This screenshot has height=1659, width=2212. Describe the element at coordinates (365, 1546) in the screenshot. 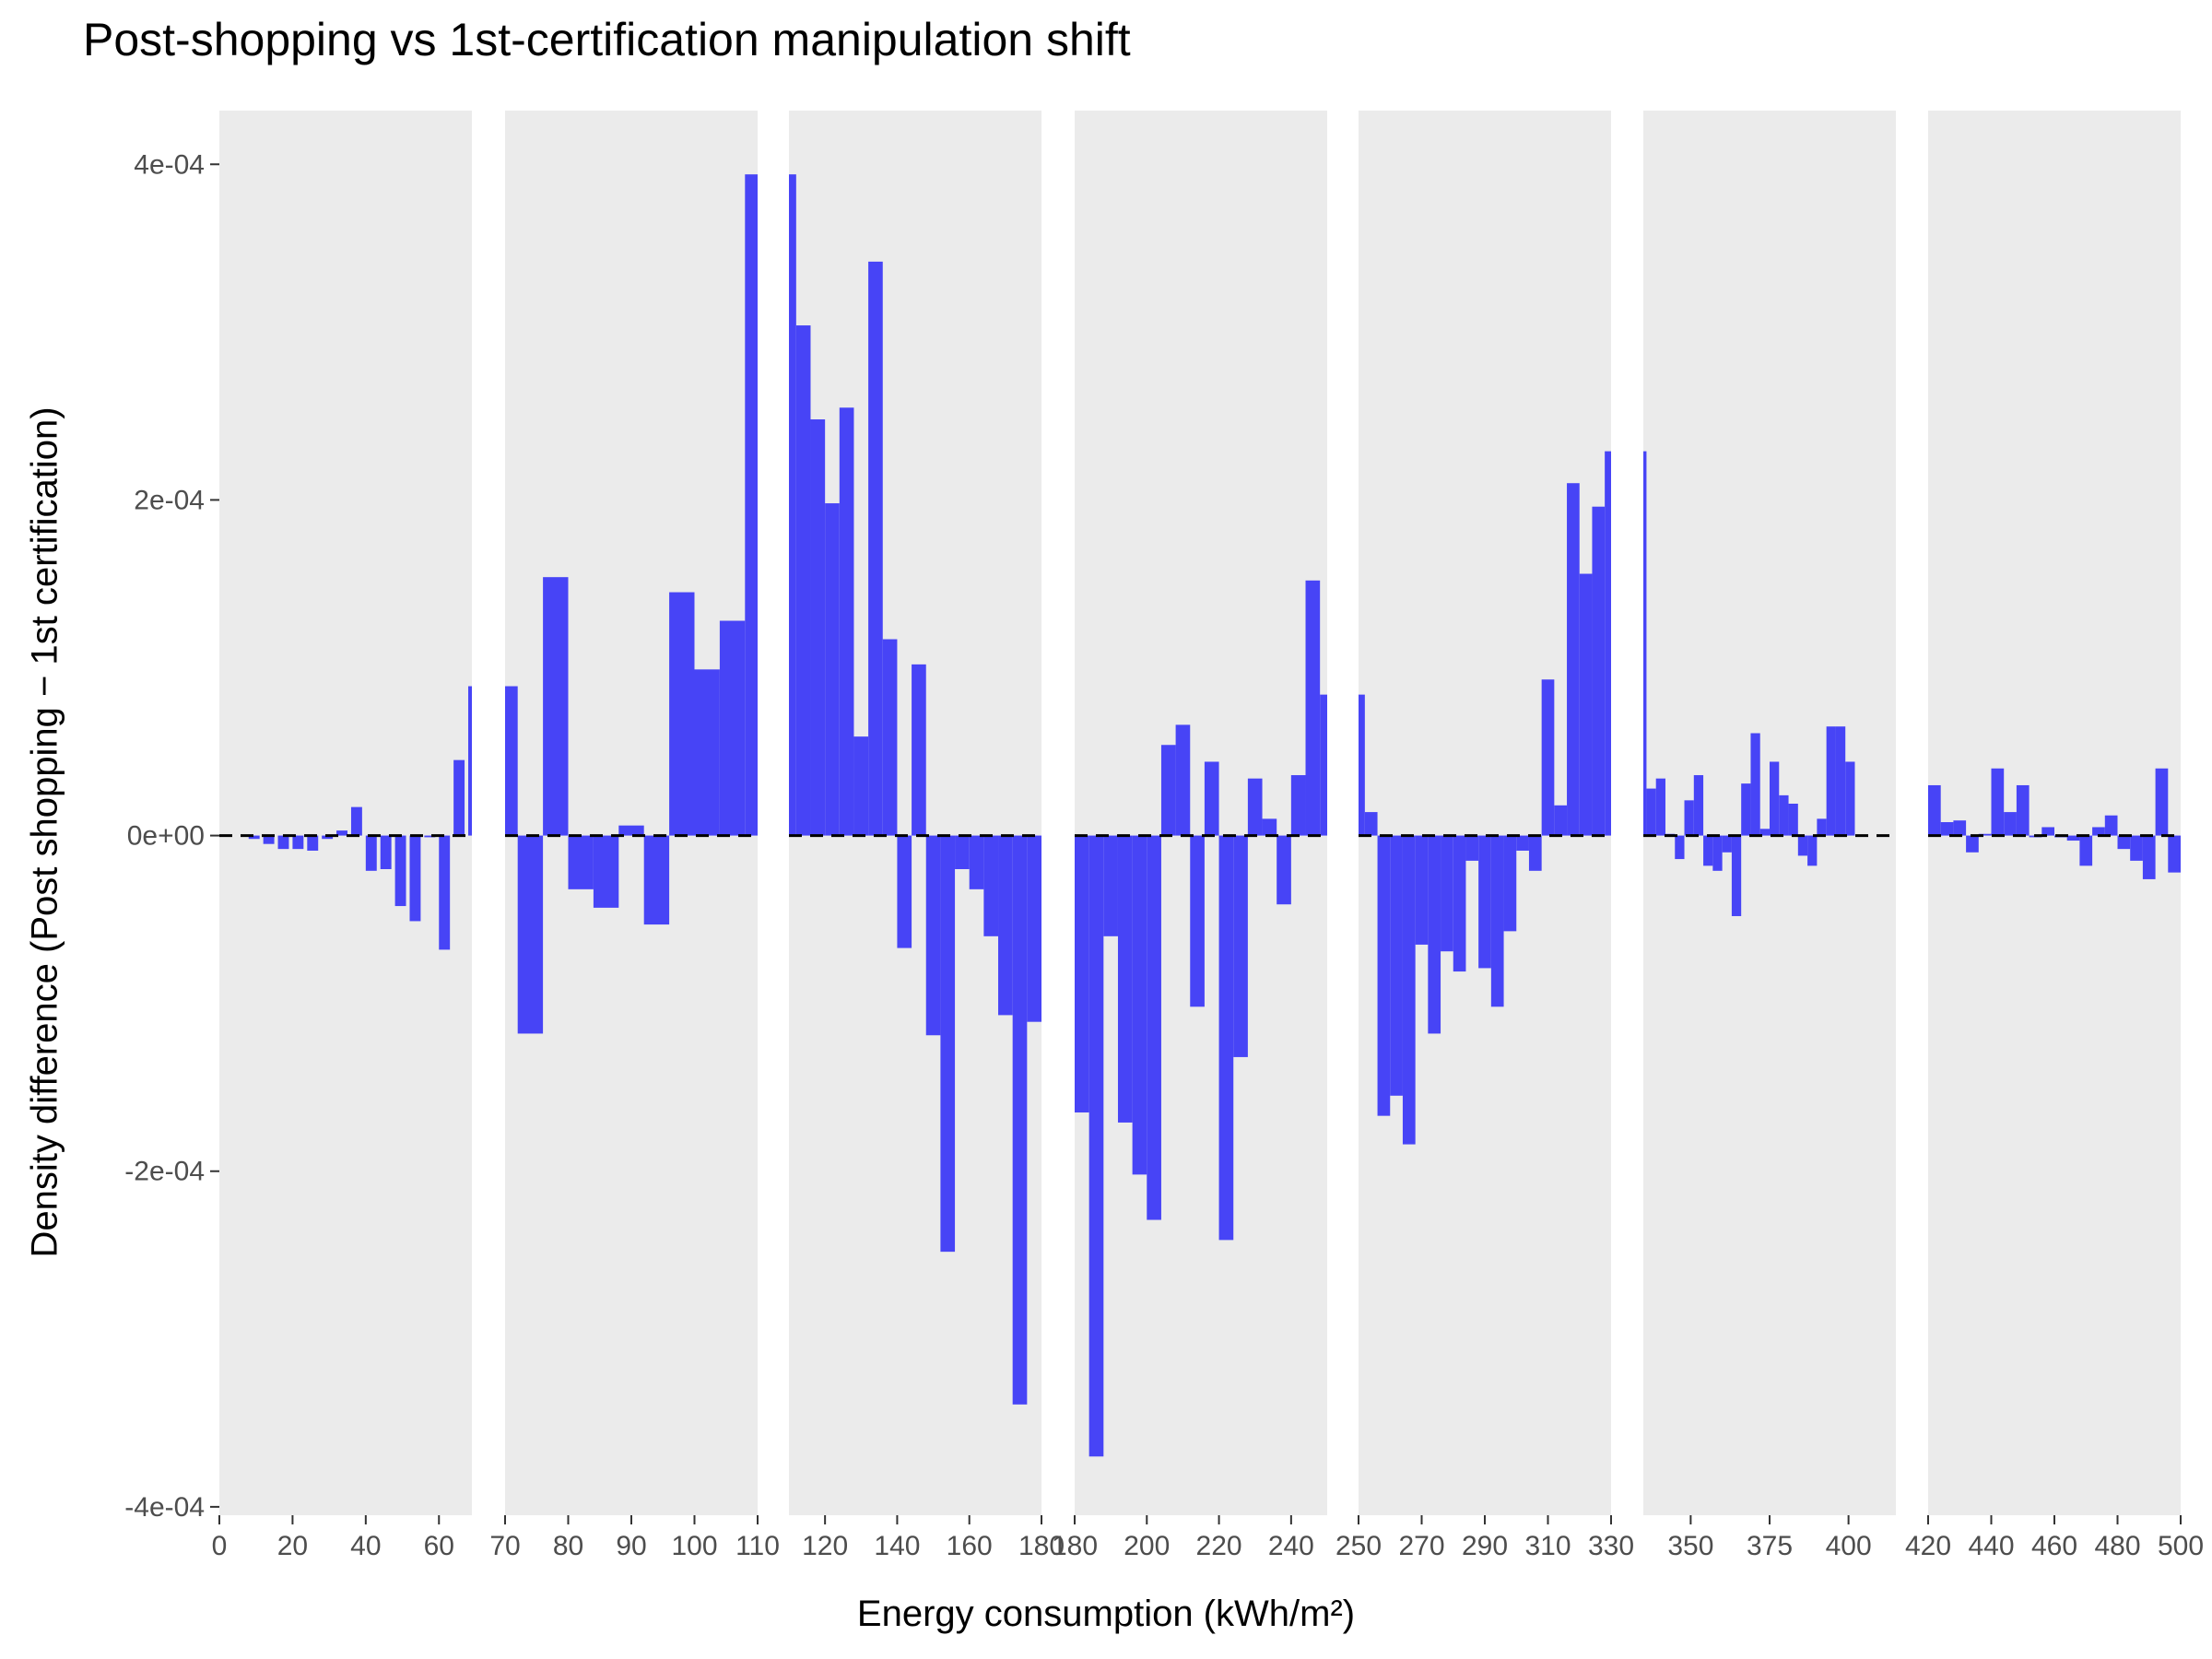

I see `x-tick-label: 40` at that location.